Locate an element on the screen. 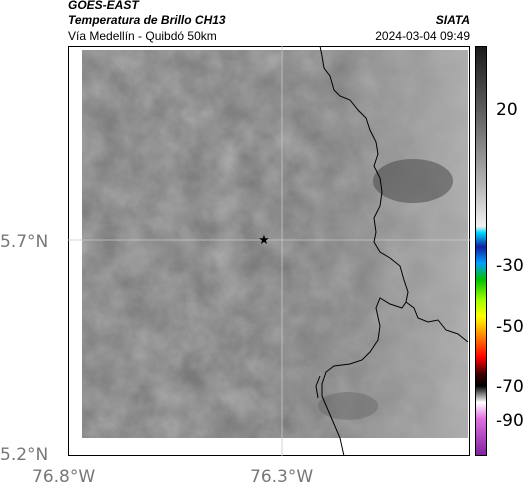  colorbar-label: -90 is located at coordinates (510, 421).